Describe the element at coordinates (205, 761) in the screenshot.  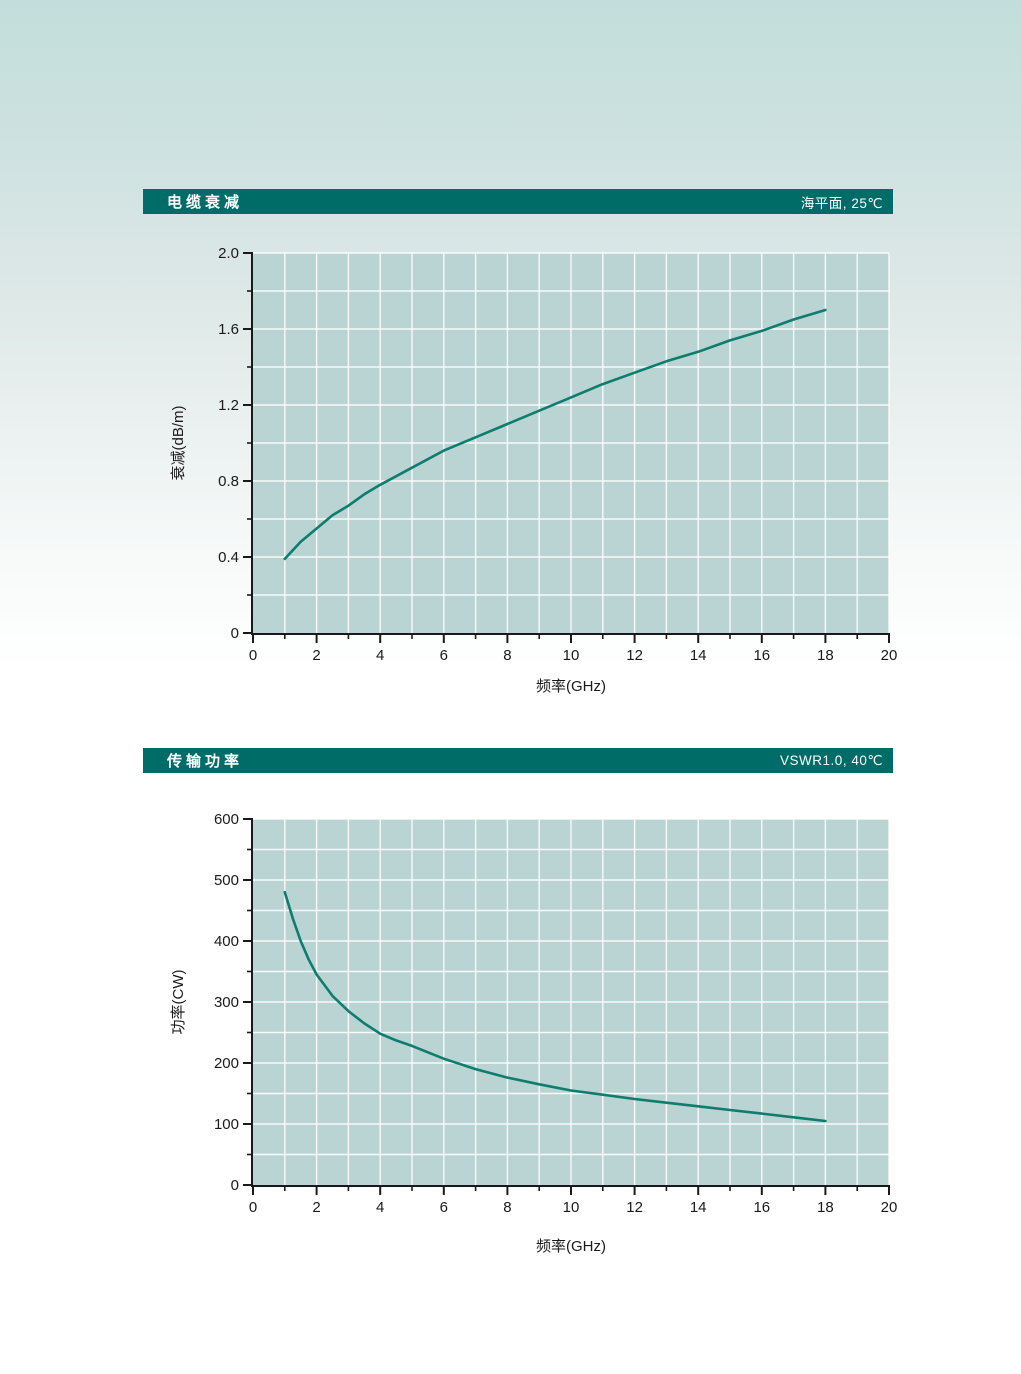
I see `power-title: 传输功率` at that location.